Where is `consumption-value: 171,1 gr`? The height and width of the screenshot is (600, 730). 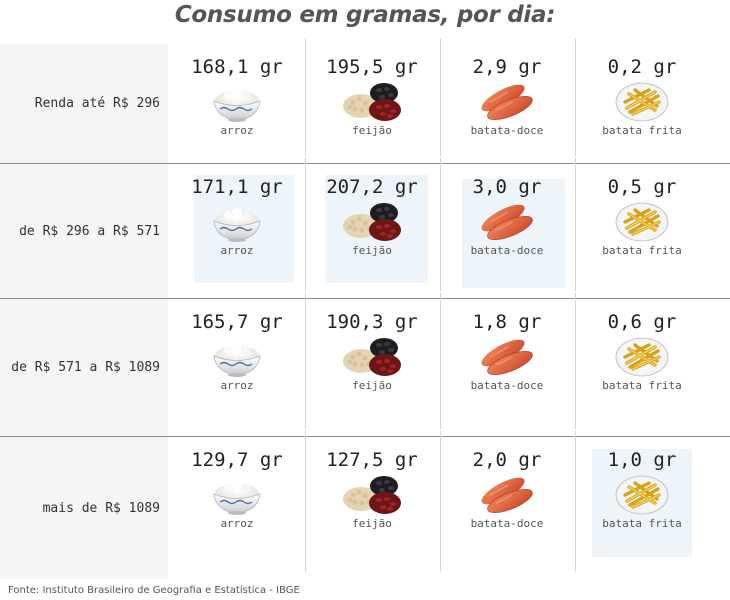
consumption-value: 171,1 gr is located at coordinates (237, 187).